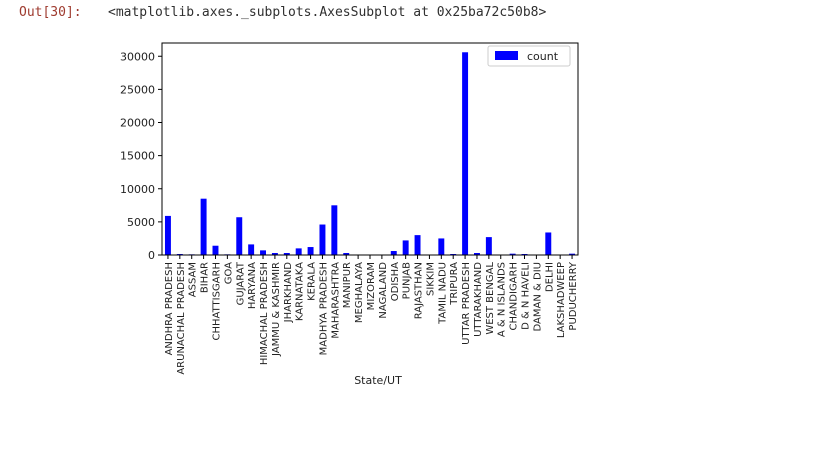  Describe the element at coordinates (490, 298) in the screenshot. I see `x-tick-label: WEST BENGAL` at that location.